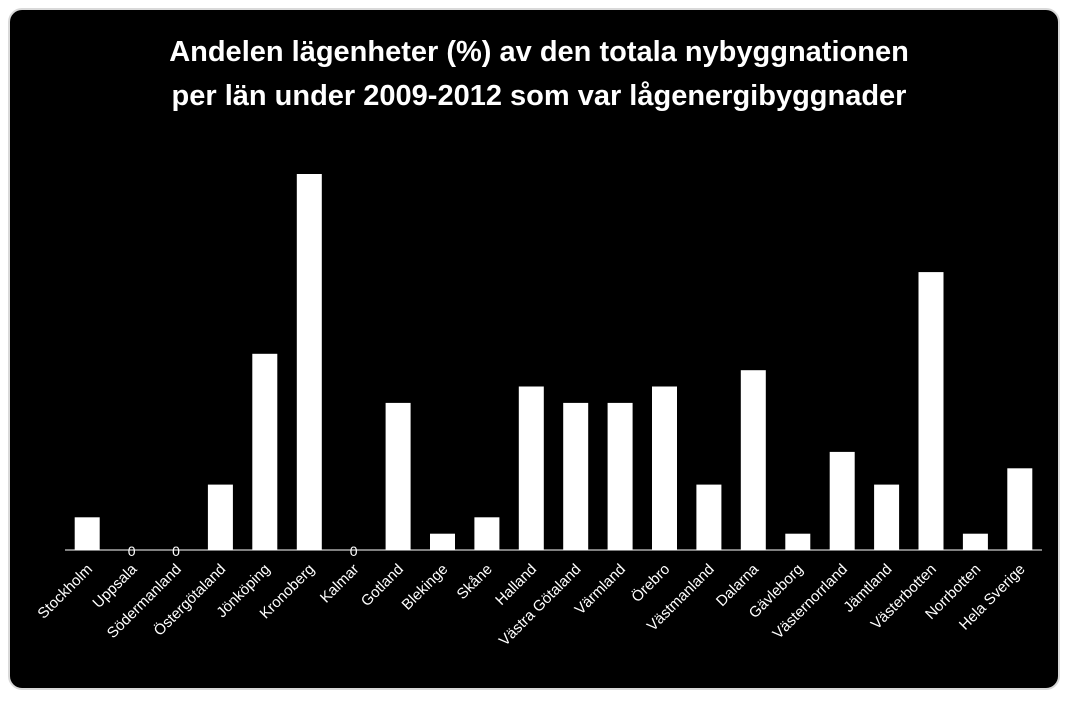  What do you see at coordinates (340, 584) in the screenshot?
I see `category-label: Kalmar` at bounding box center [340, 584].